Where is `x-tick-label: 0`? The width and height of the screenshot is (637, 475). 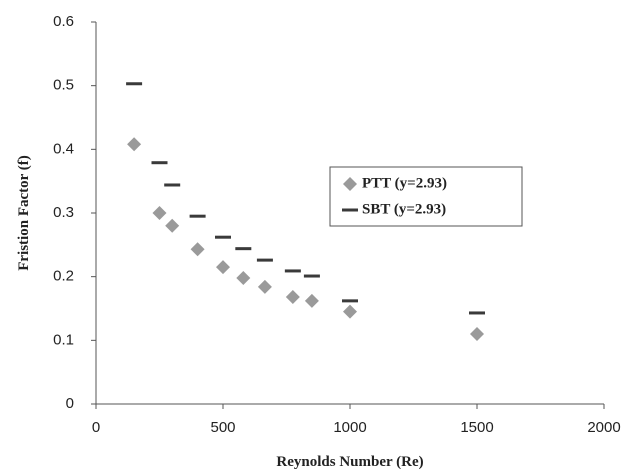 x-tick-label: 0 is located at coordinates (96, 427).